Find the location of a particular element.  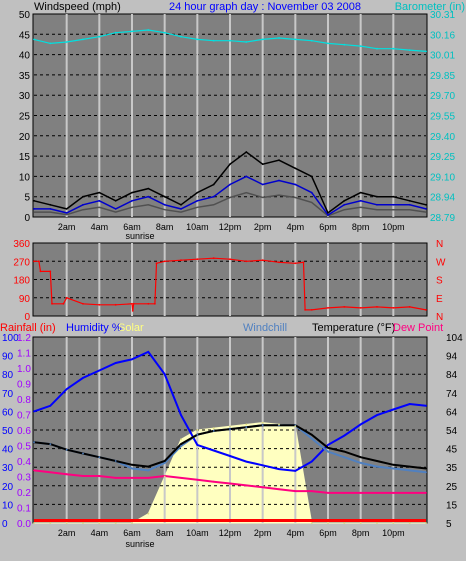

wind-x-tick-label: 8pm is located at coordinates (361, 227).